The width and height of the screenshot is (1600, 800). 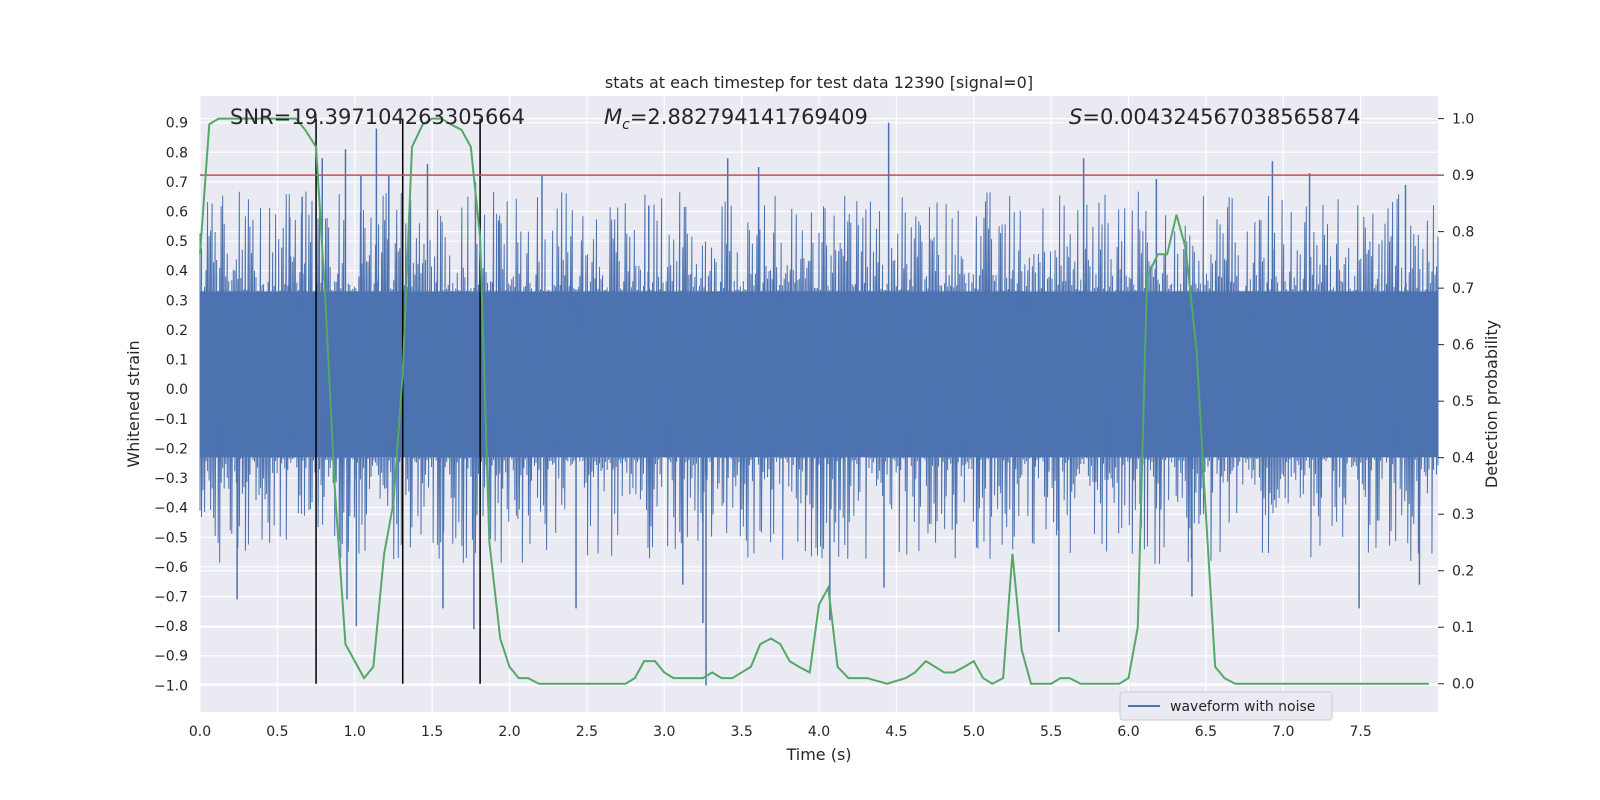 I want to click on y-tick-label: 0.6, so click(x=177, y=213).